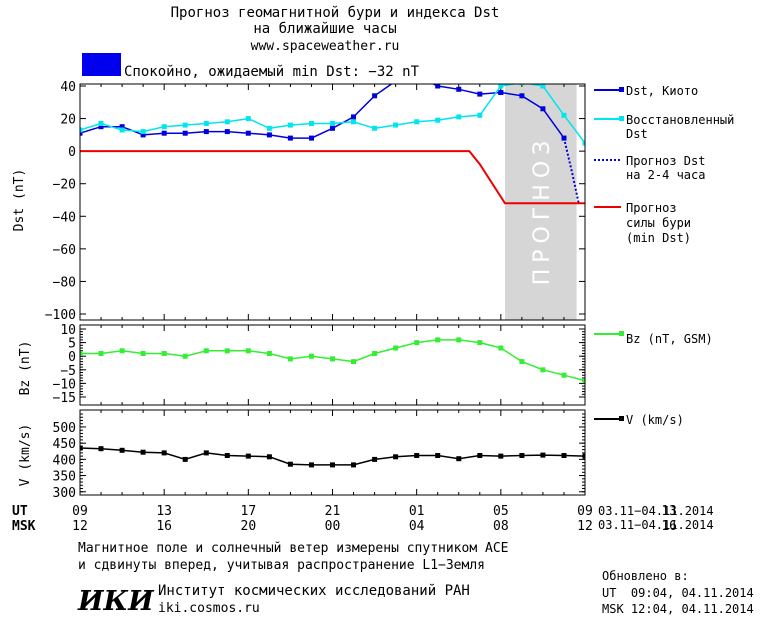 The height and width of the screenshot is (620, 760). What do you see at coordinates (64, 493) in the screenshot?
I see `y-tick-label: 300` at bounding box center [64, 493].